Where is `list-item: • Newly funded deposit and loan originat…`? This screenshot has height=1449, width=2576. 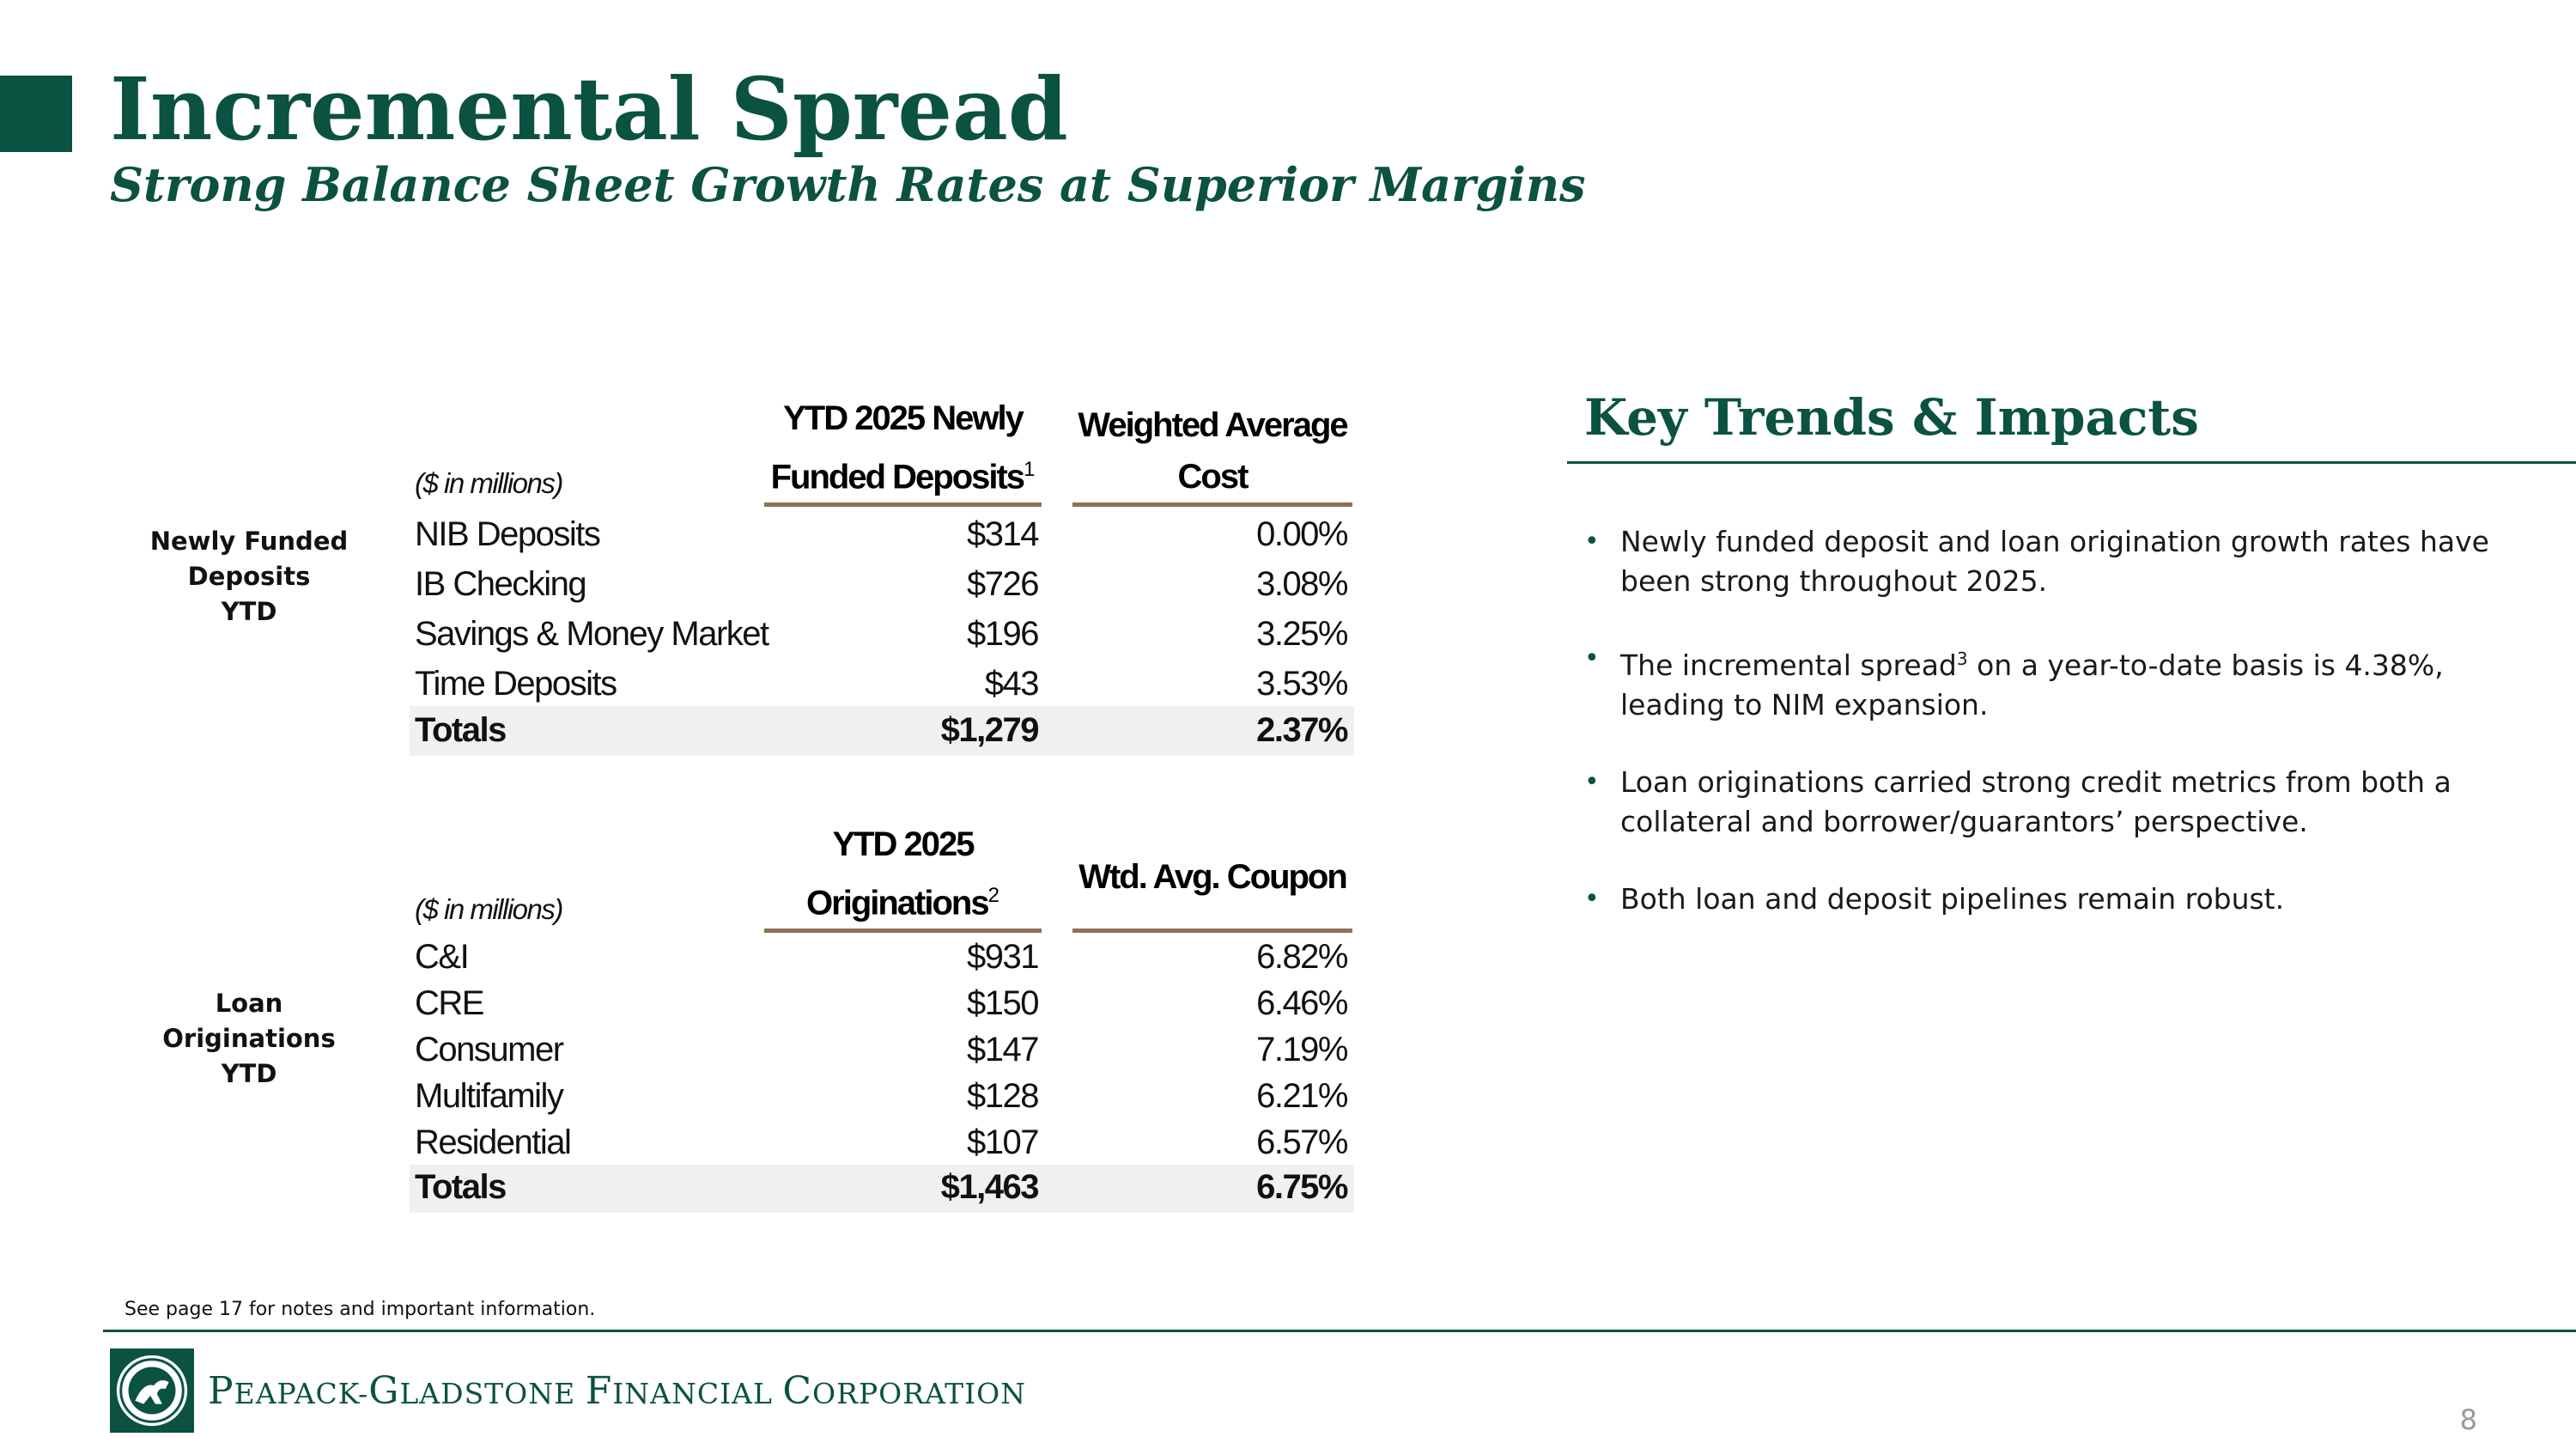 list-item: • Newly funded deposit and loan originat… is located at coordinates (2065, 561).